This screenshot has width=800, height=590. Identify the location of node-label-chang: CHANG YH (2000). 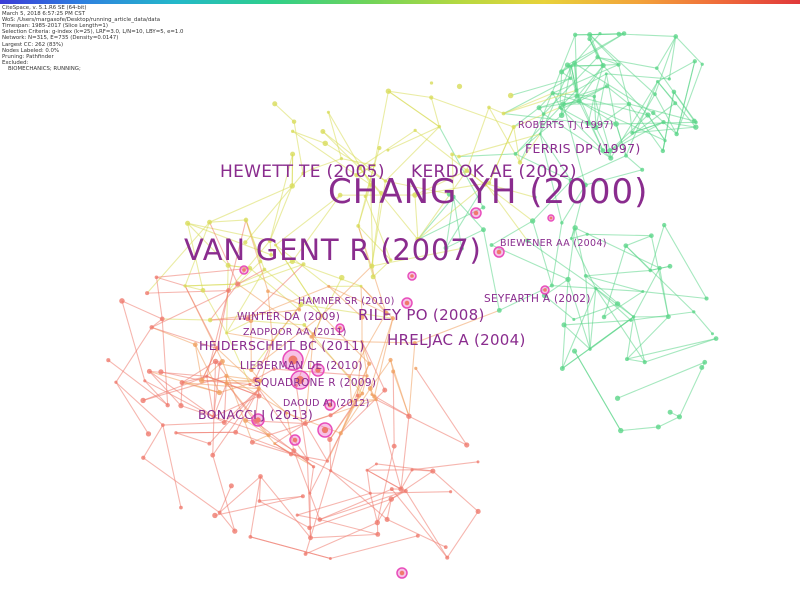
(488, 192).